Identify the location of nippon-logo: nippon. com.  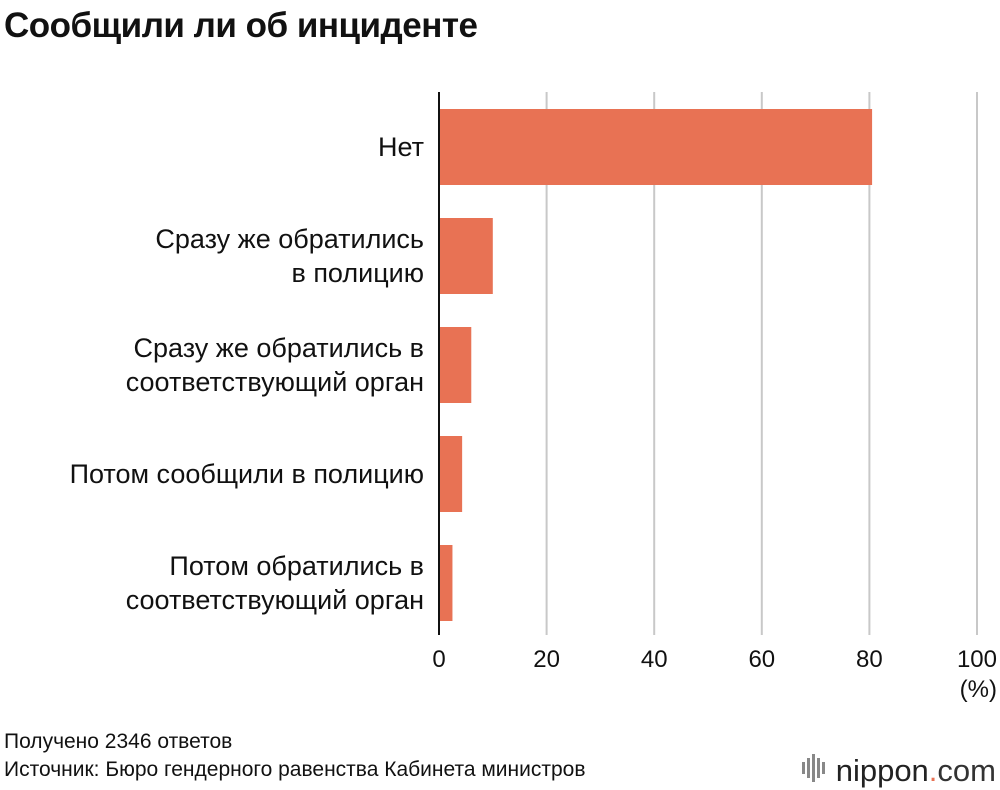
(898, 771).